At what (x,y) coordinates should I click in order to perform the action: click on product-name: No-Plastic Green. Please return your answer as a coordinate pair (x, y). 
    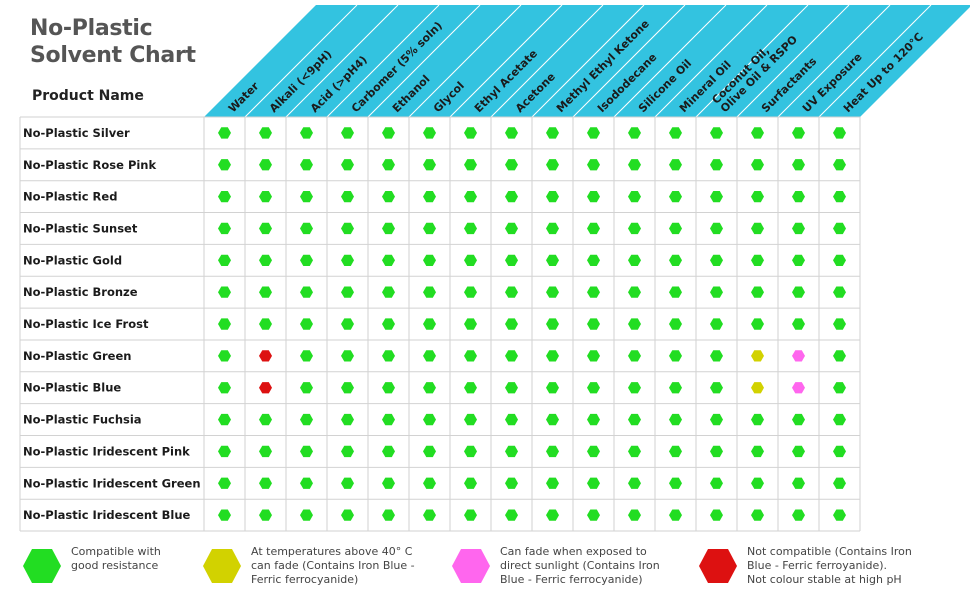
    Looking at the image, I should click on (77, 356).